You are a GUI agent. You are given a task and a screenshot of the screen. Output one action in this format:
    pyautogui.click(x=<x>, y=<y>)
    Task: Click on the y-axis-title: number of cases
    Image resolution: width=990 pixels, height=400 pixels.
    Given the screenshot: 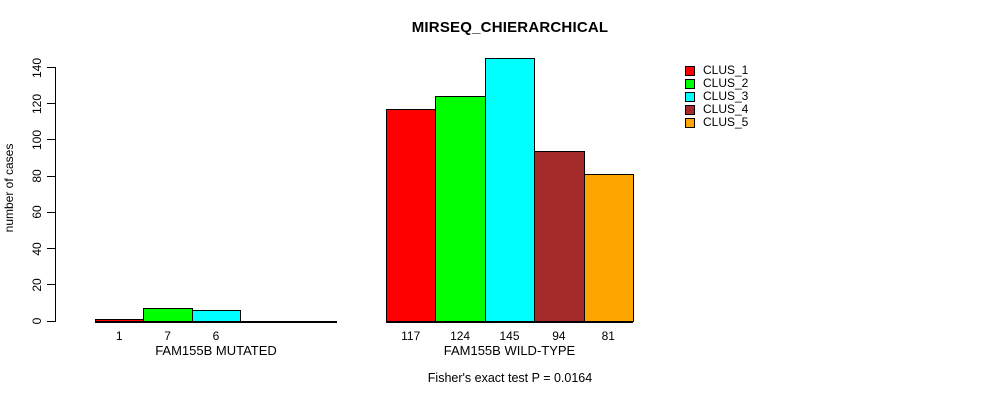 What is the action you would take?
    pyautogui.click(x=9, y=188)
    